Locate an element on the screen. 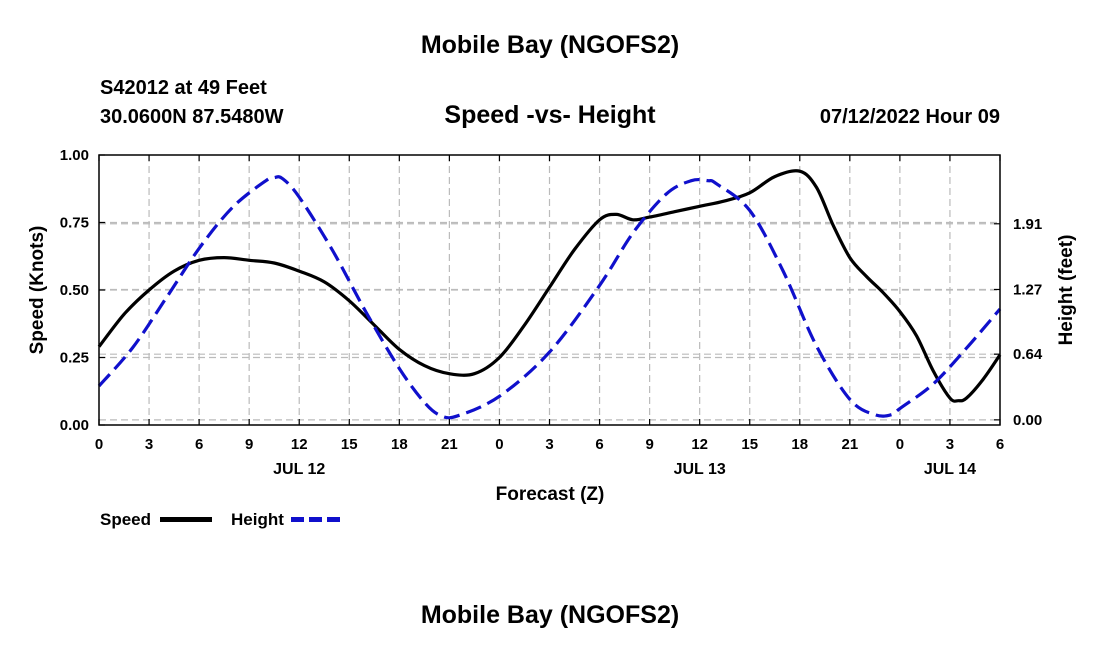 The width and height of the screenshot is (1100, 650). y2-tick-label: 0.00 is located at coordinates (1027, 420).